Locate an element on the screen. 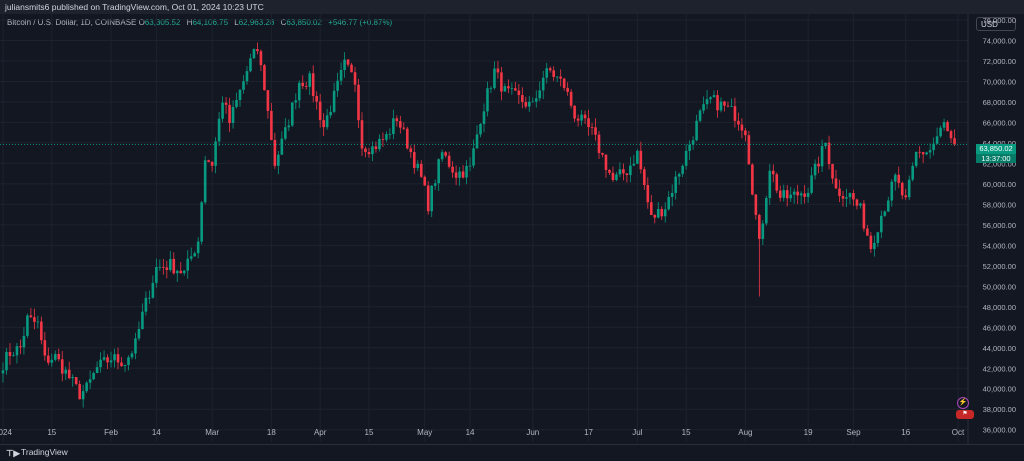  x-tick-label: Oct is located at coordinates (958, 432).